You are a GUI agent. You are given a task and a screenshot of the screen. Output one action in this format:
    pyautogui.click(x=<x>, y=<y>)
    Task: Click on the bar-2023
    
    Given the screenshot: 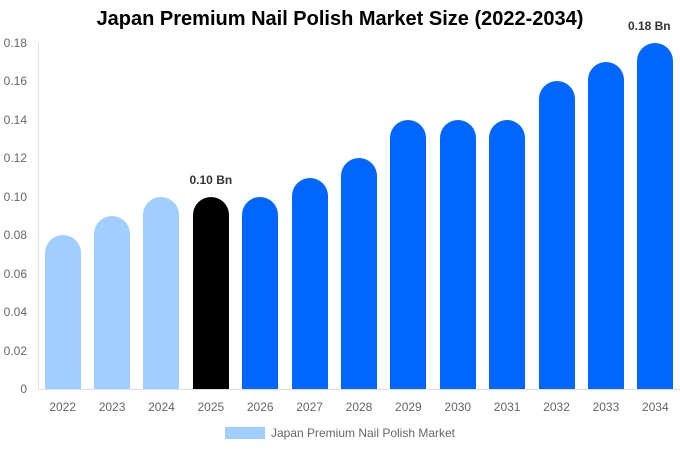 What is the action you would take?
    pyautogui.click(x=112, y=302)
    